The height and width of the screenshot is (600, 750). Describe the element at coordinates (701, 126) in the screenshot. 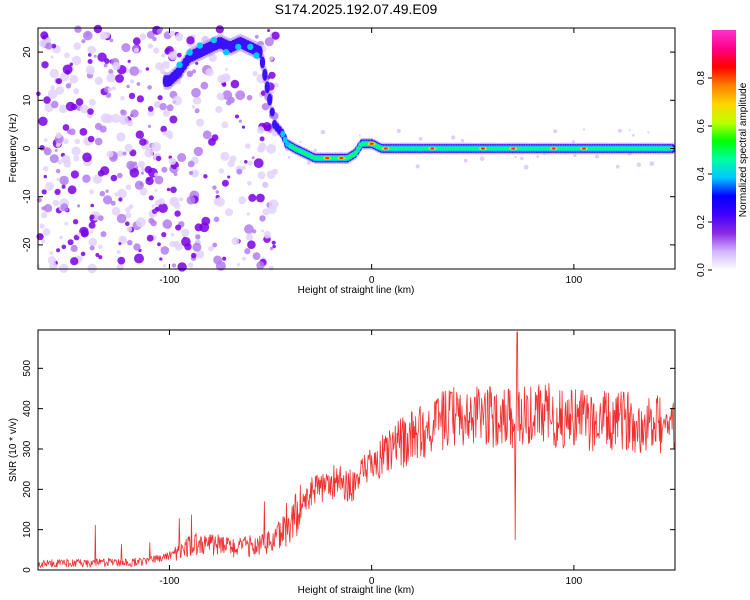

I see `colorbar-tick-label: 0.6` at that location.